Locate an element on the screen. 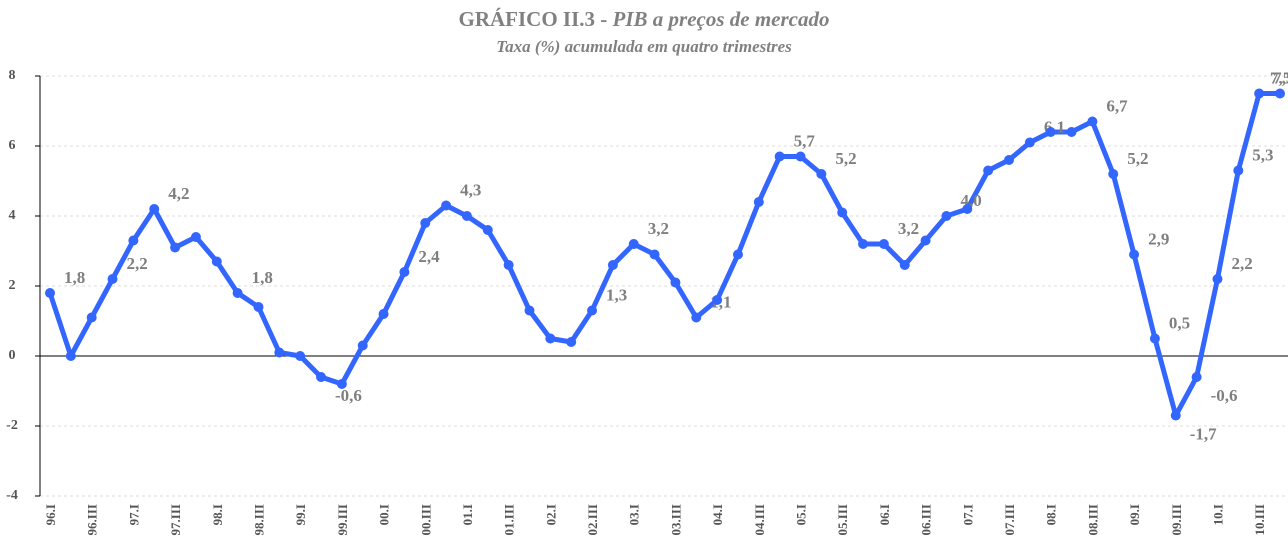 This screenshot has width=1288, height=554. data-label: 2,4 is located at coordinates (429, 256).